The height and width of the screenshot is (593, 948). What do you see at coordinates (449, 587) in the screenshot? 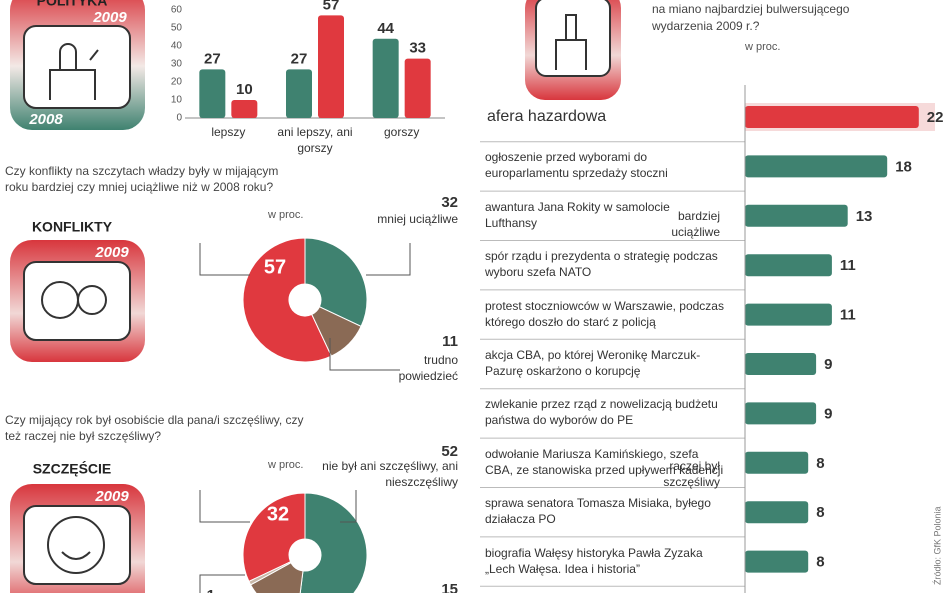
I see `value-label: 15` at bounding box center [449, 587].